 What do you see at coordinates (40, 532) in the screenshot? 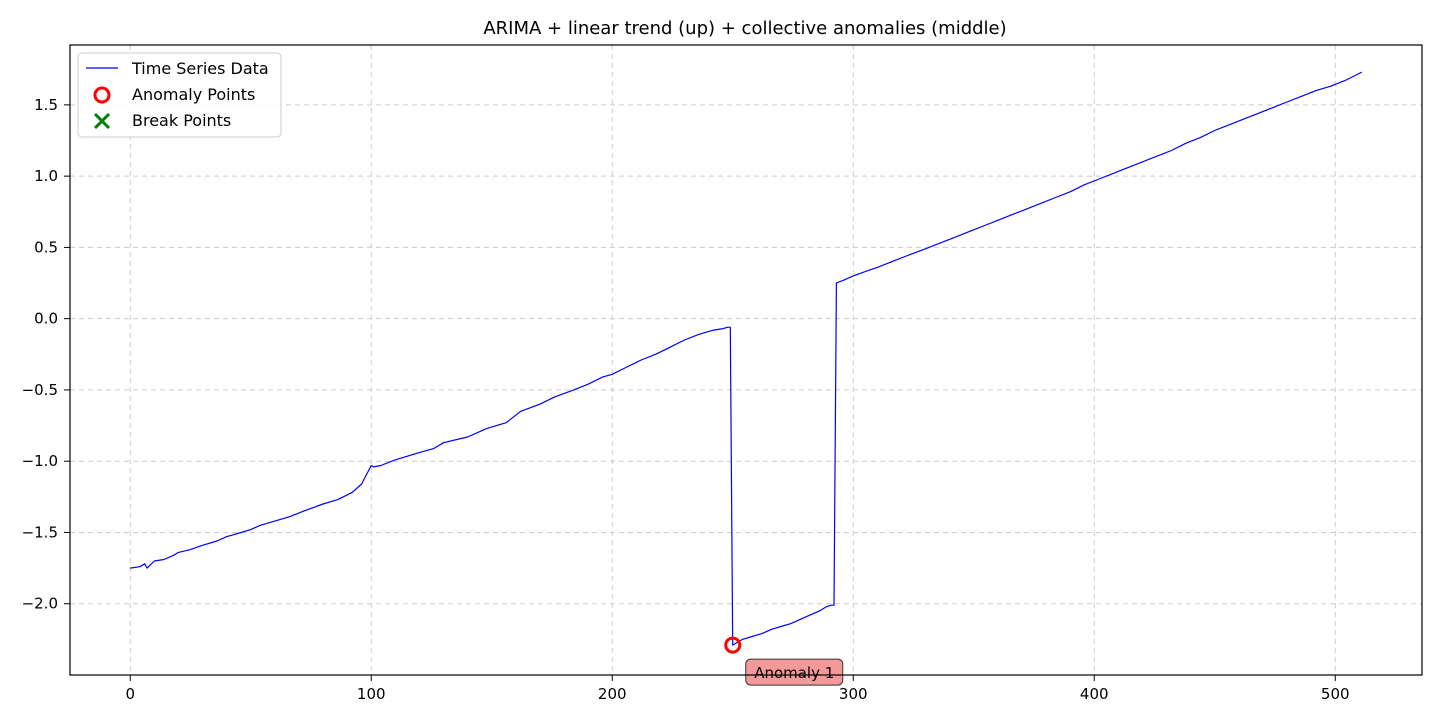
I see `y-tick-label: −1.5` at bounding box center [40, 532].